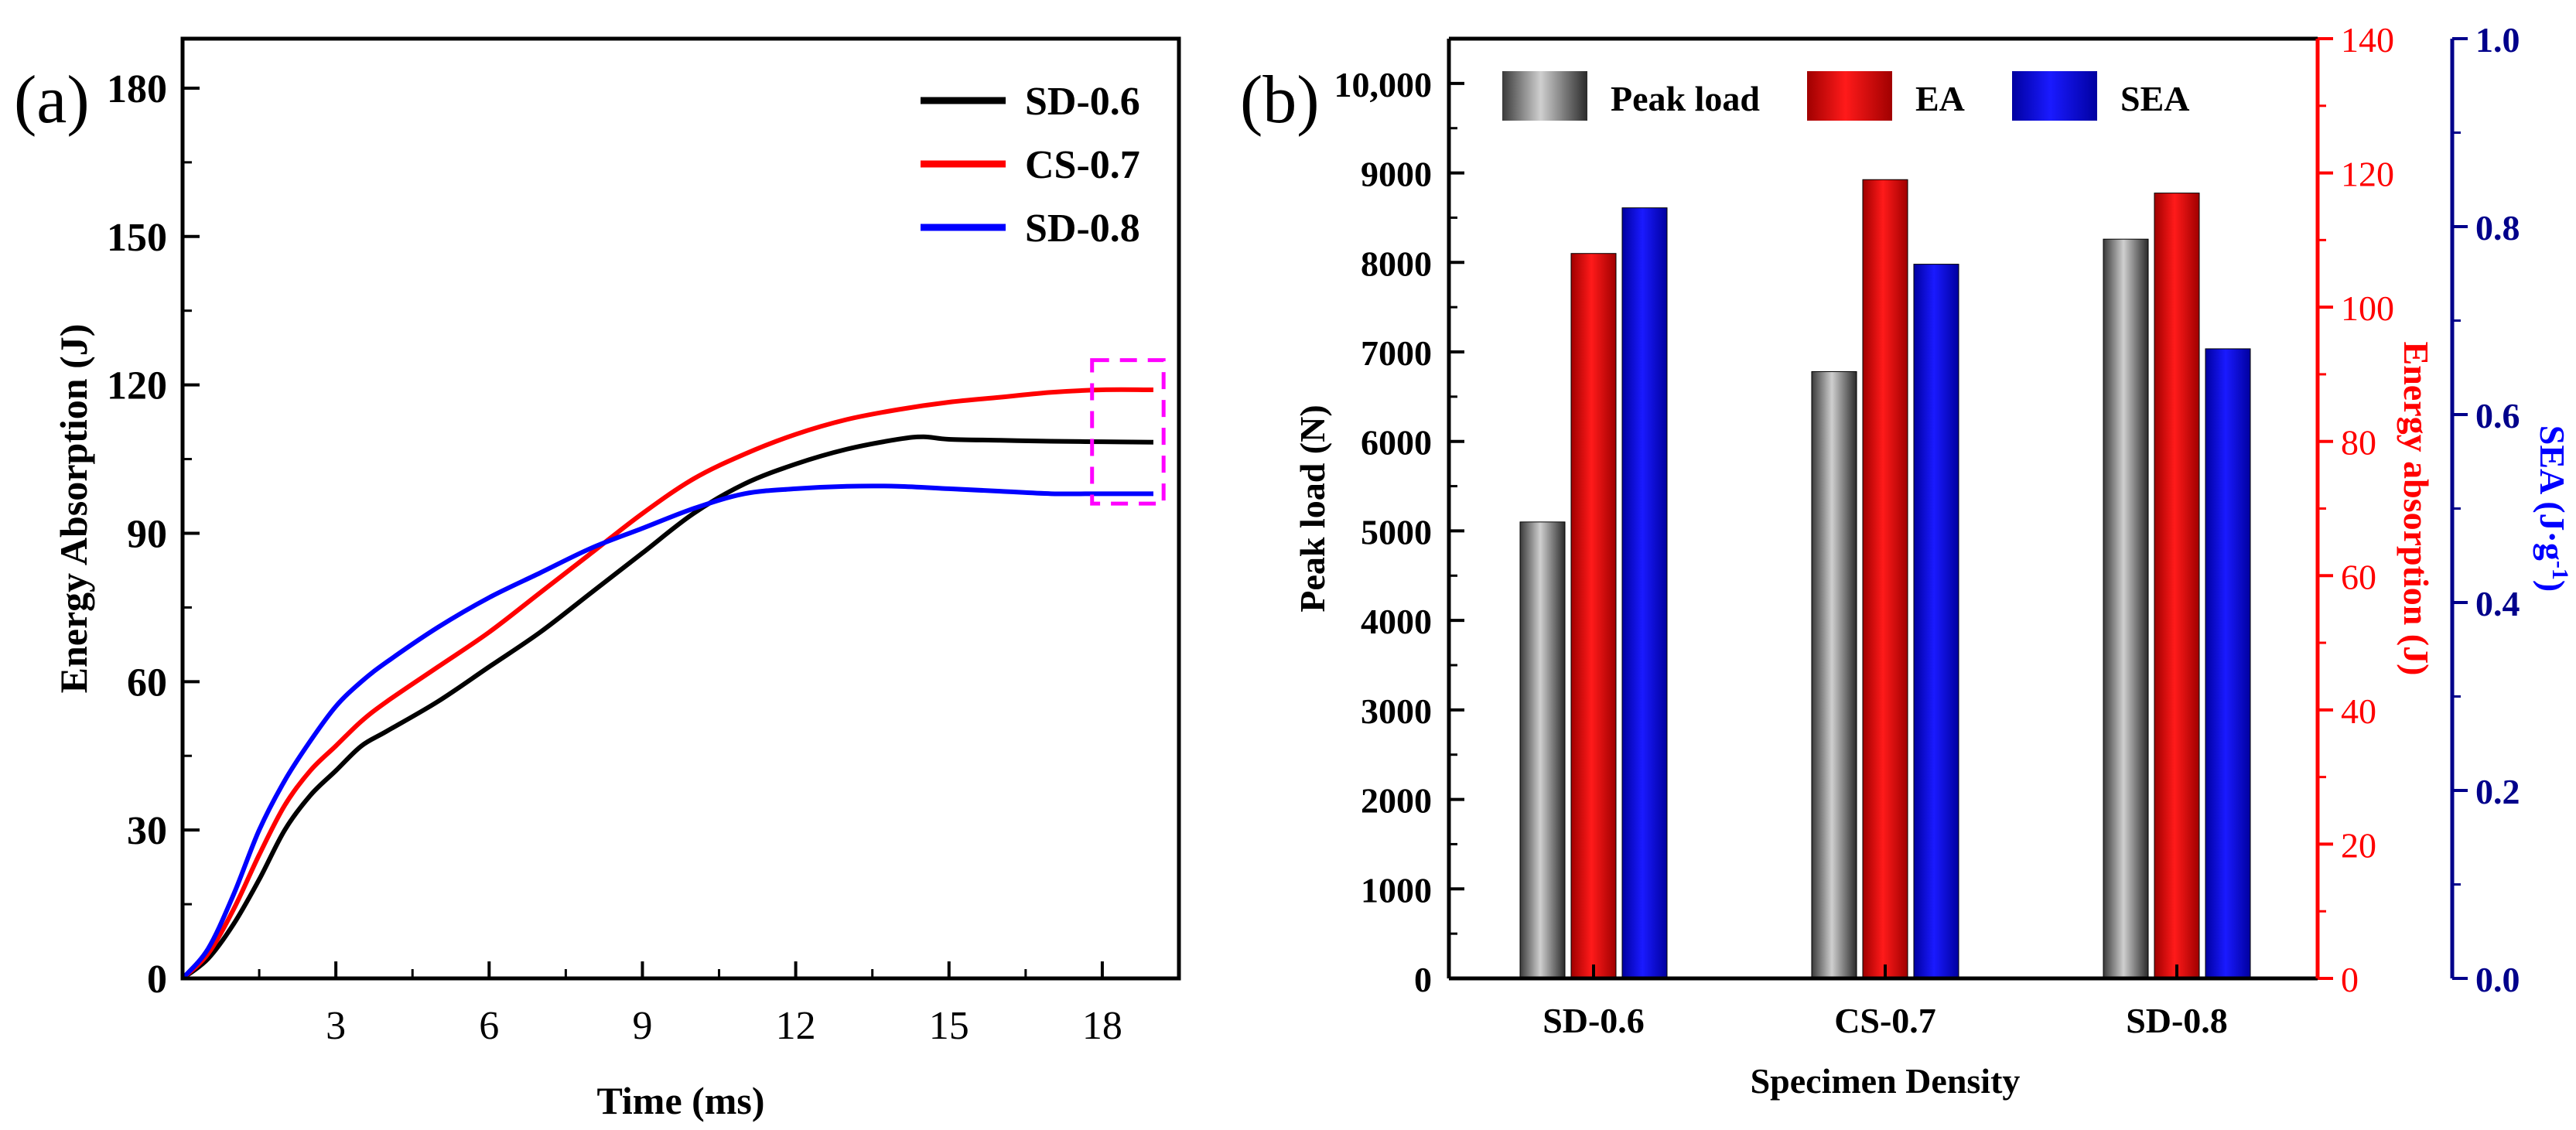  I want to click on bar-EA-SD-0.6, so click(1594, 616).